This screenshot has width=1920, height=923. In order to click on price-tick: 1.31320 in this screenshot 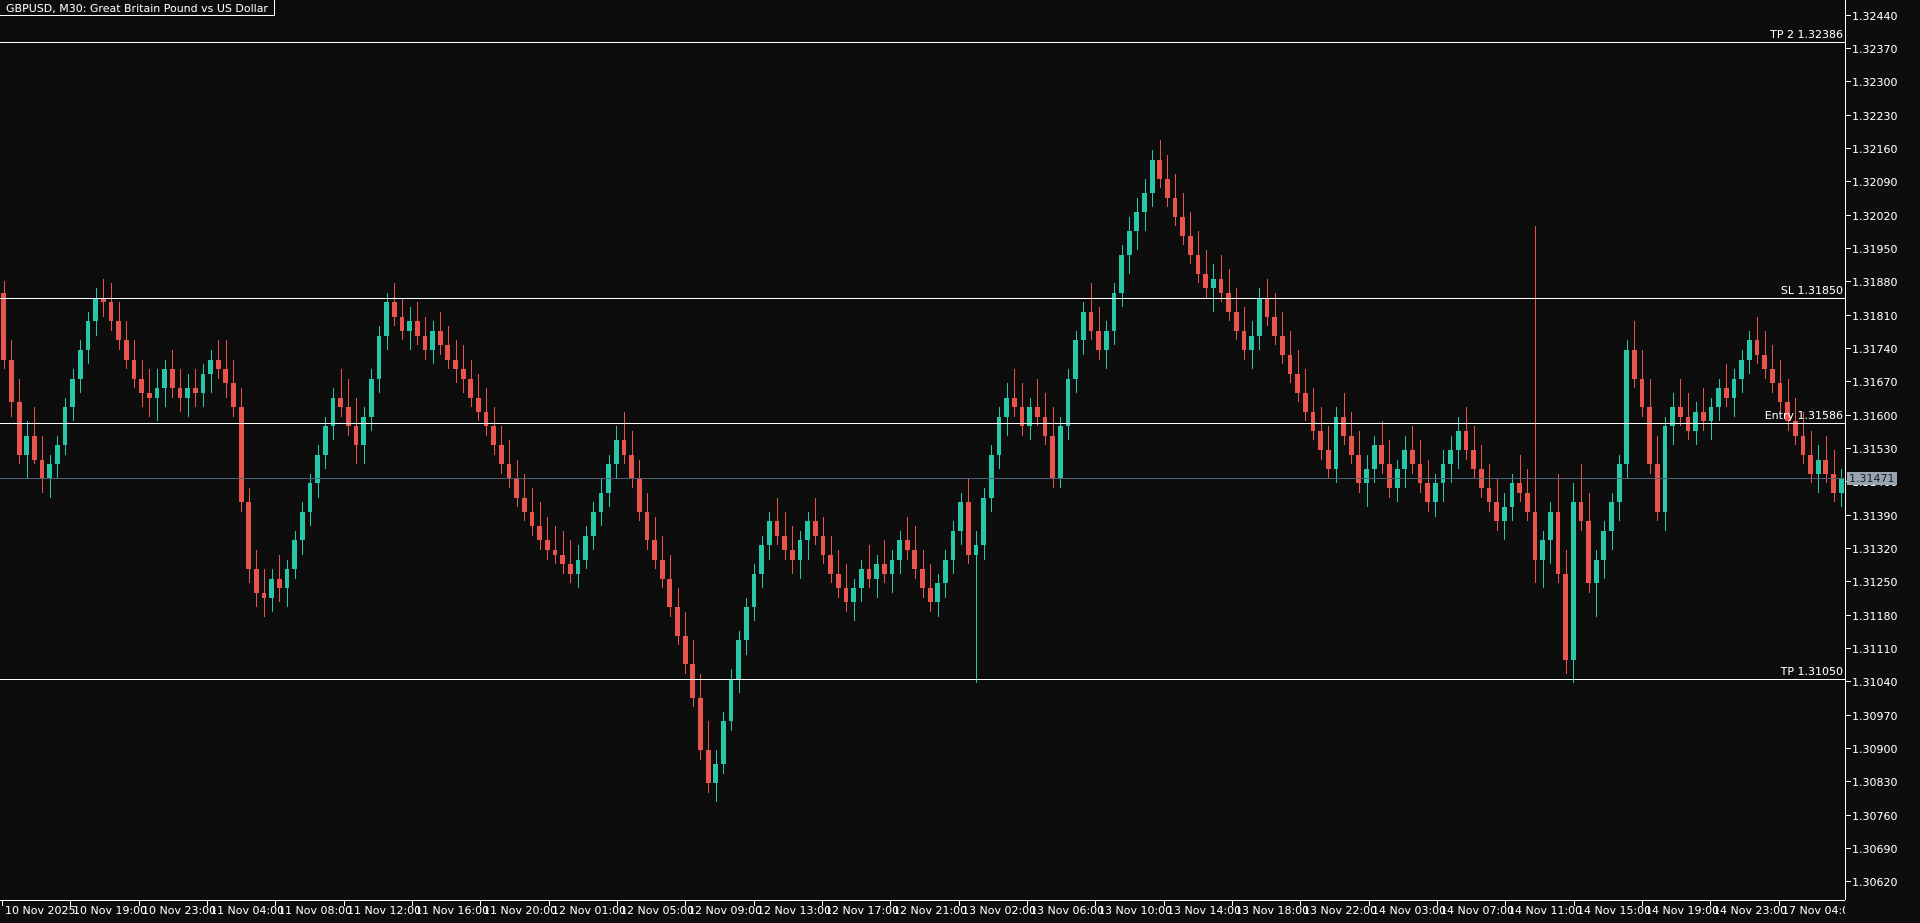, I will do `click(1872, 550)`.